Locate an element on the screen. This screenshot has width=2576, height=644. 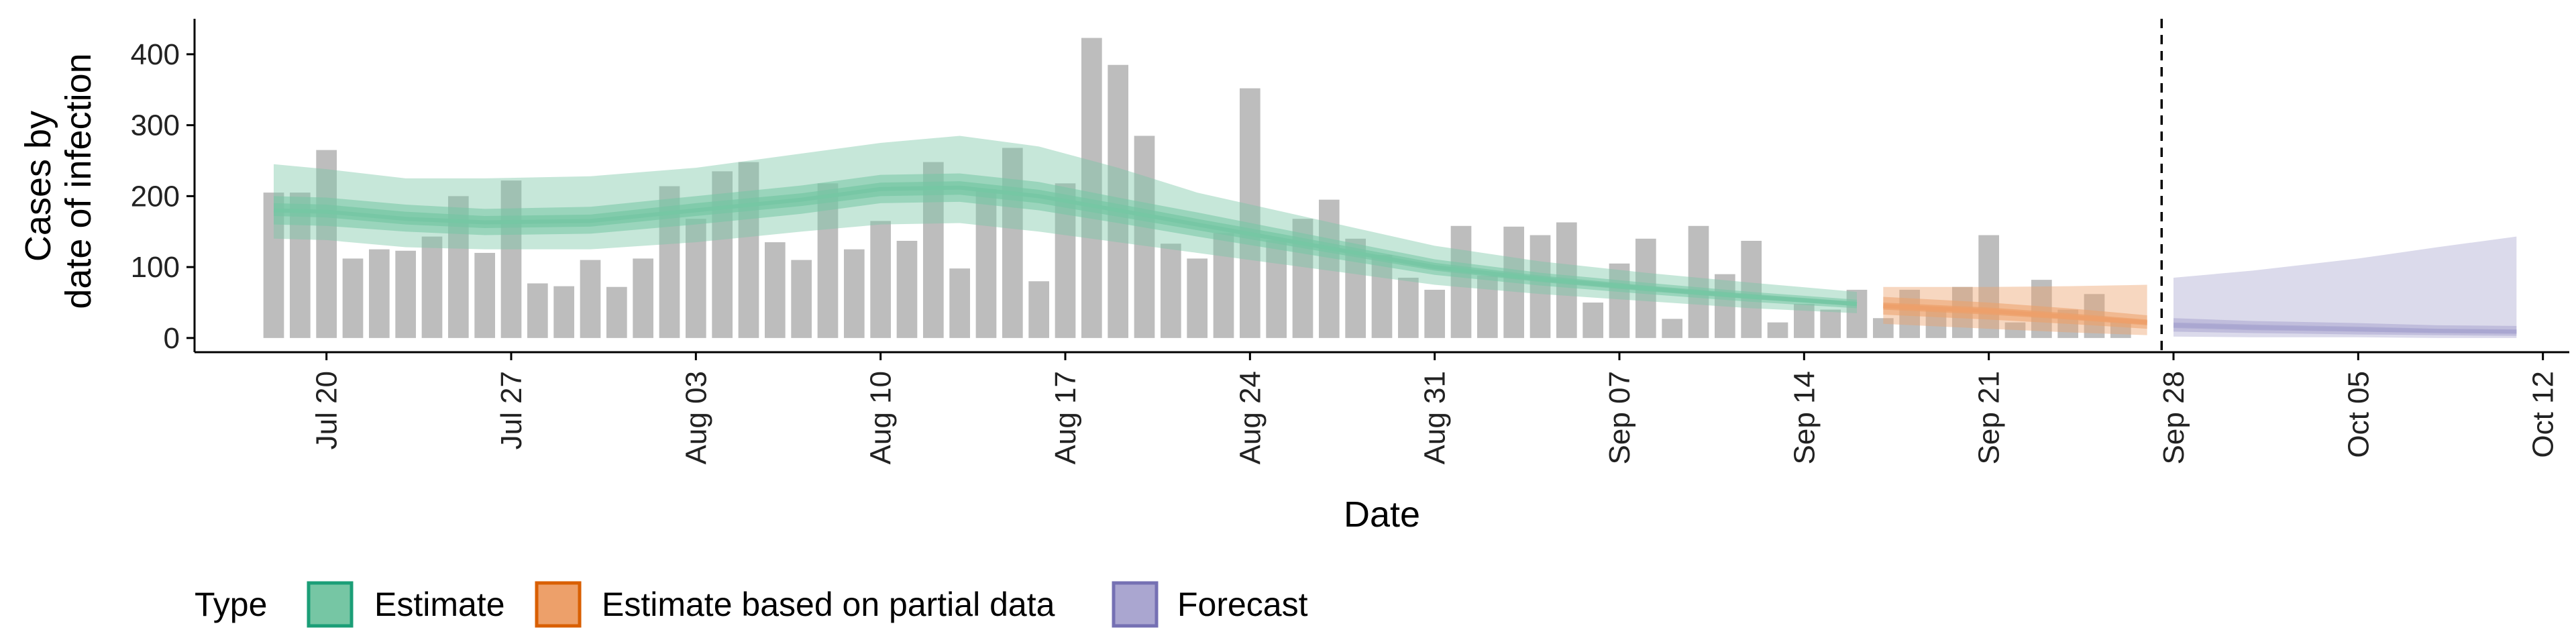
y-axis-title-line-1: Cases by is located at coordinates (38, 186).